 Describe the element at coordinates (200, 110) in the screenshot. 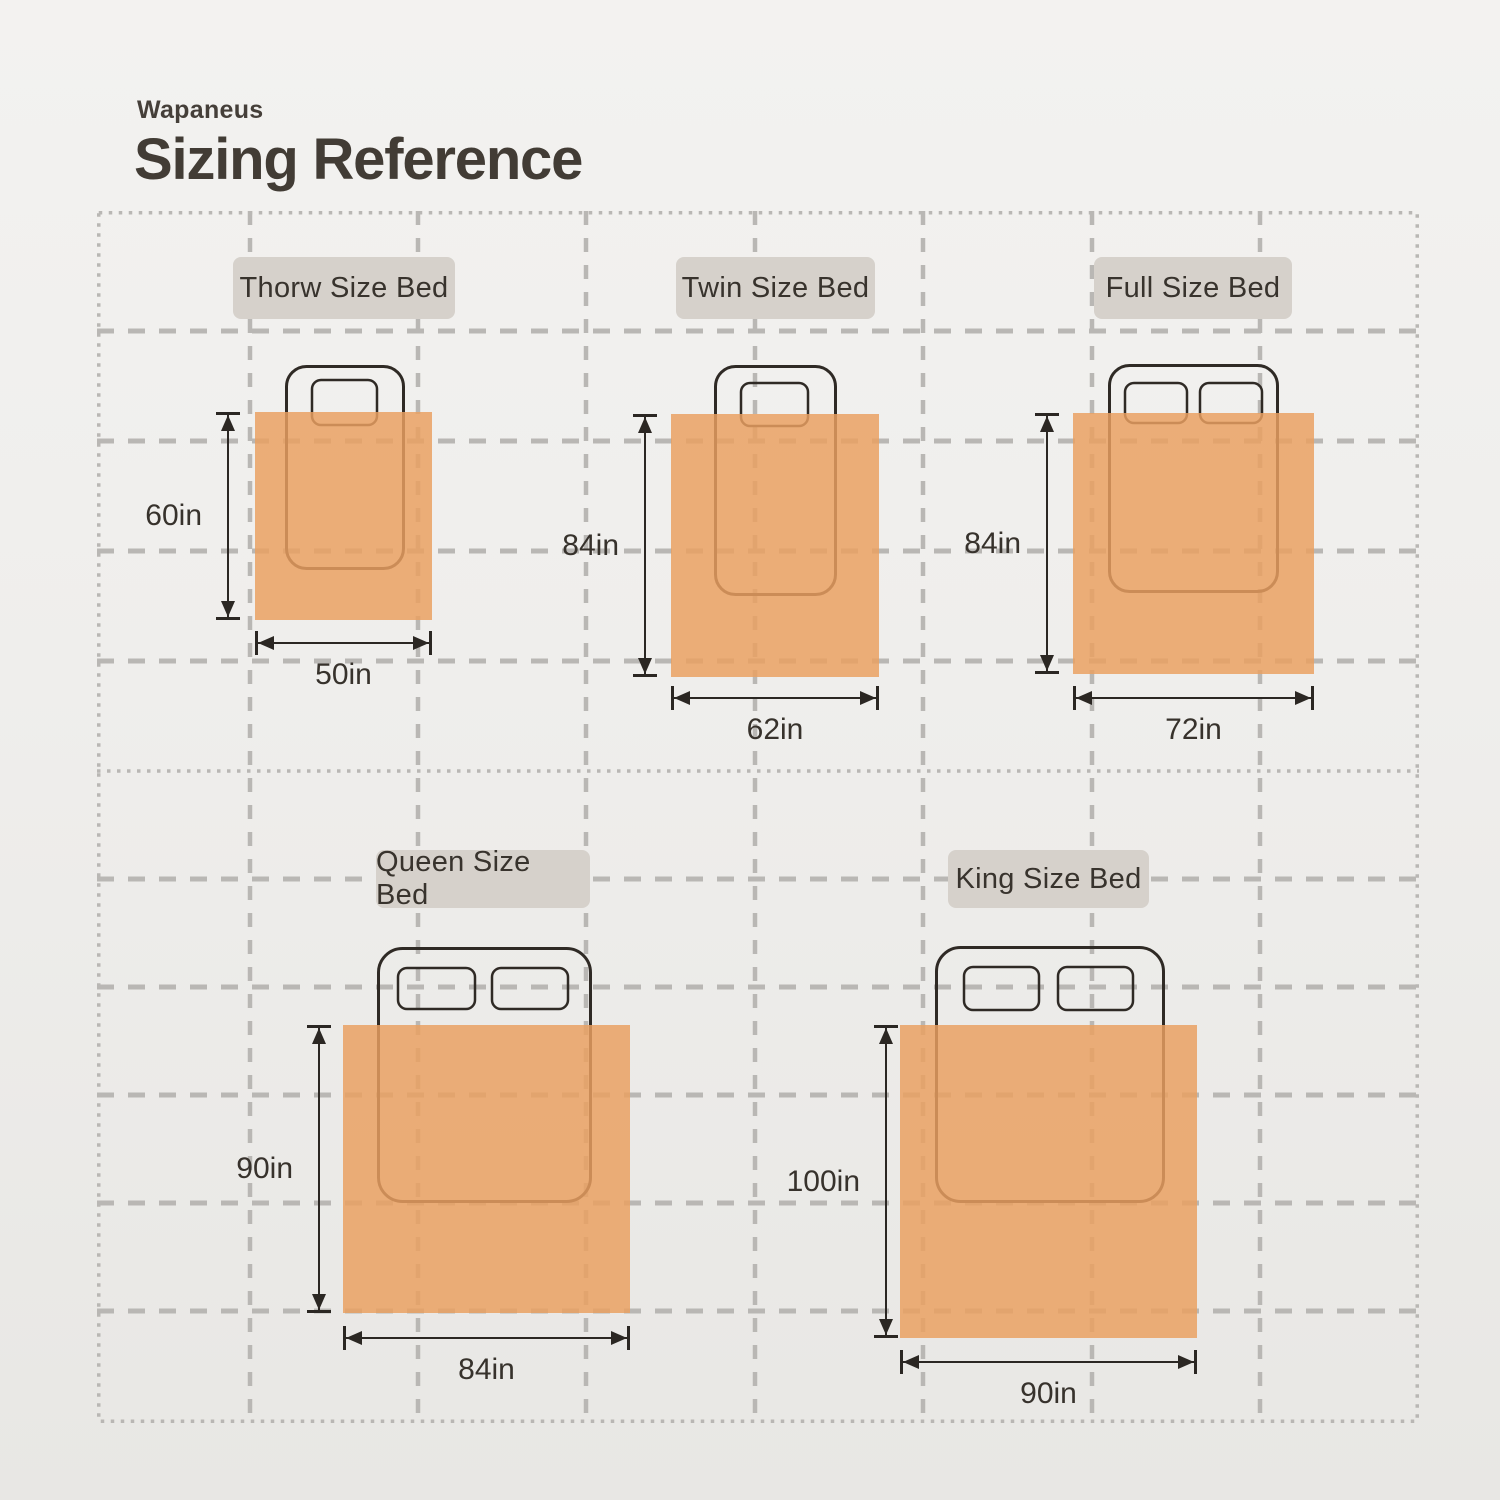

I see `brand-name: Wapaneus` at that location.